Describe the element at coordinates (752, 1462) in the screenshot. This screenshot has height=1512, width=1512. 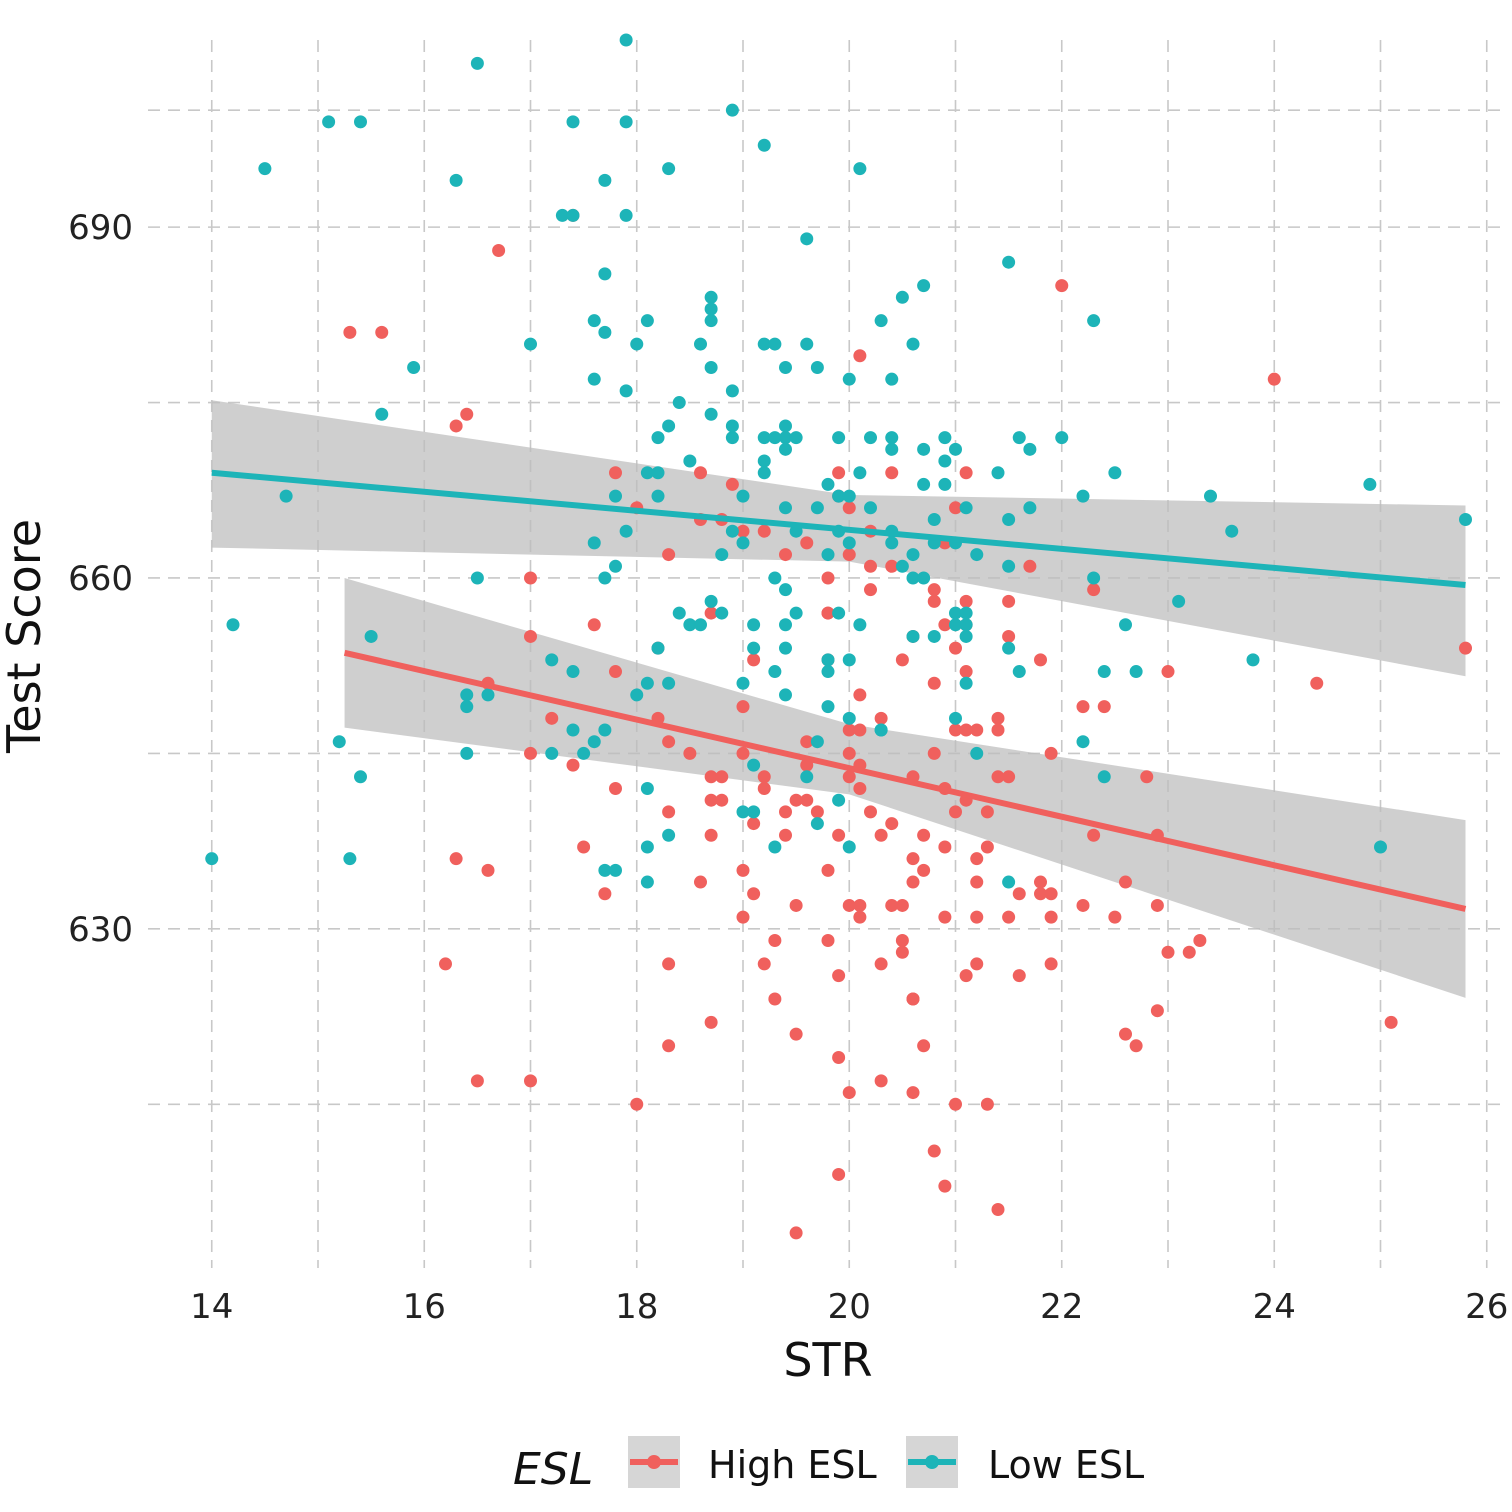
I see `legend-item-high-esl: High ESL` at that location.